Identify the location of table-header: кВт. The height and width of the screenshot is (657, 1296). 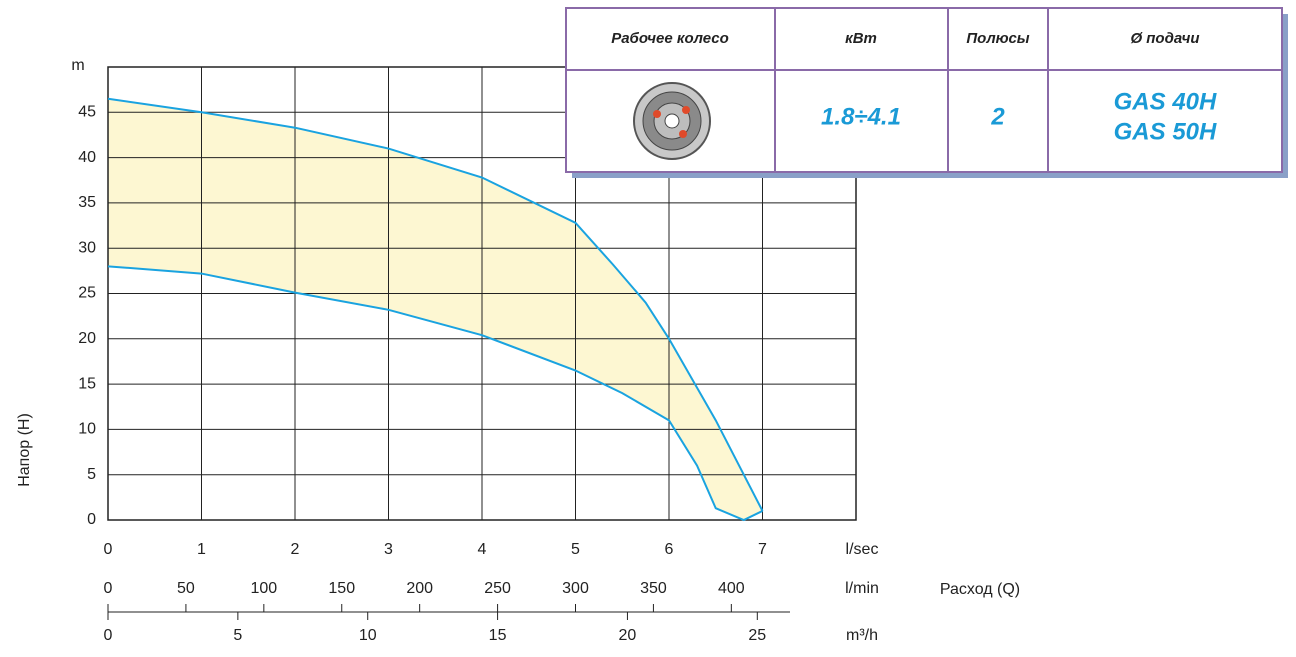
(861, 38).